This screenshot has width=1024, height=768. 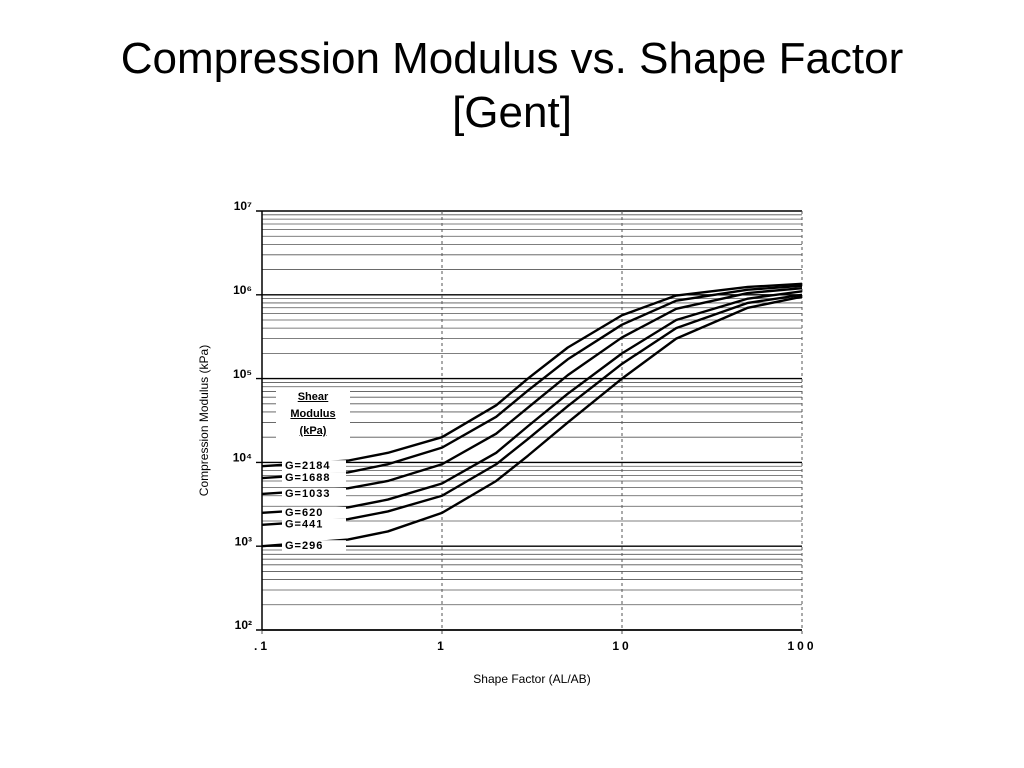 I want to click on x-tick-label: 10, so click(x=621, y=646).